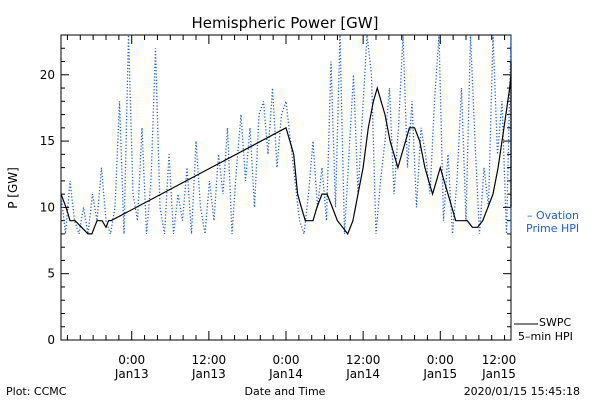 The image size is (600, 400). What do you see at coordinates (47, 75) in the screenshot?
I see `y-tick-label: 20` at bounding box center [47, 75].